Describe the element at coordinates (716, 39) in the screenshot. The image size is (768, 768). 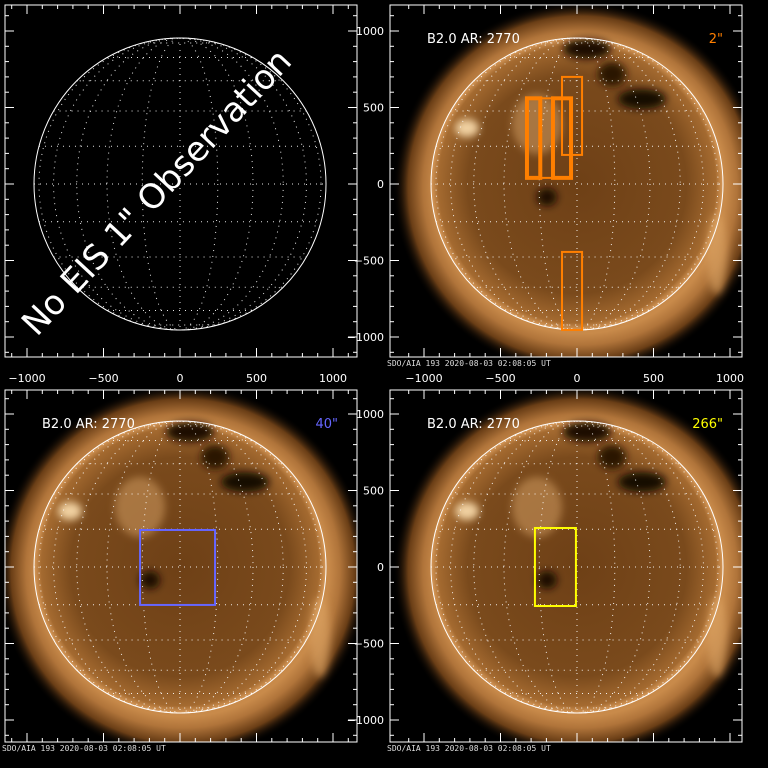
I see `raster-step-label: 2"` at that location.